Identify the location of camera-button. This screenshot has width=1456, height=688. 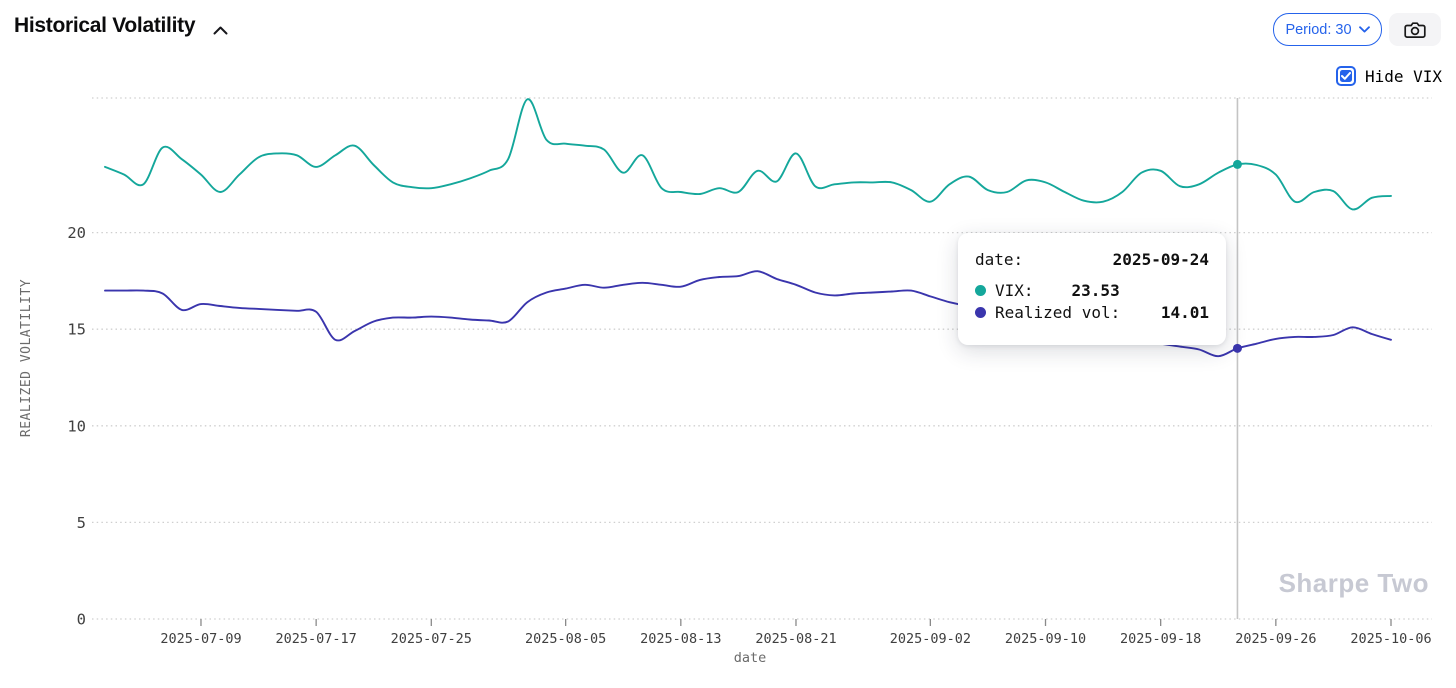
(1415, 29).